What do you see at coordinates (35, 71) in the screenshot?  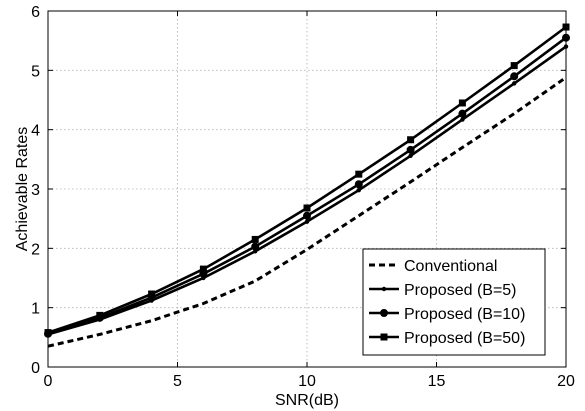 I see `y-tick-label: 5` at bounding box center [35, 71].